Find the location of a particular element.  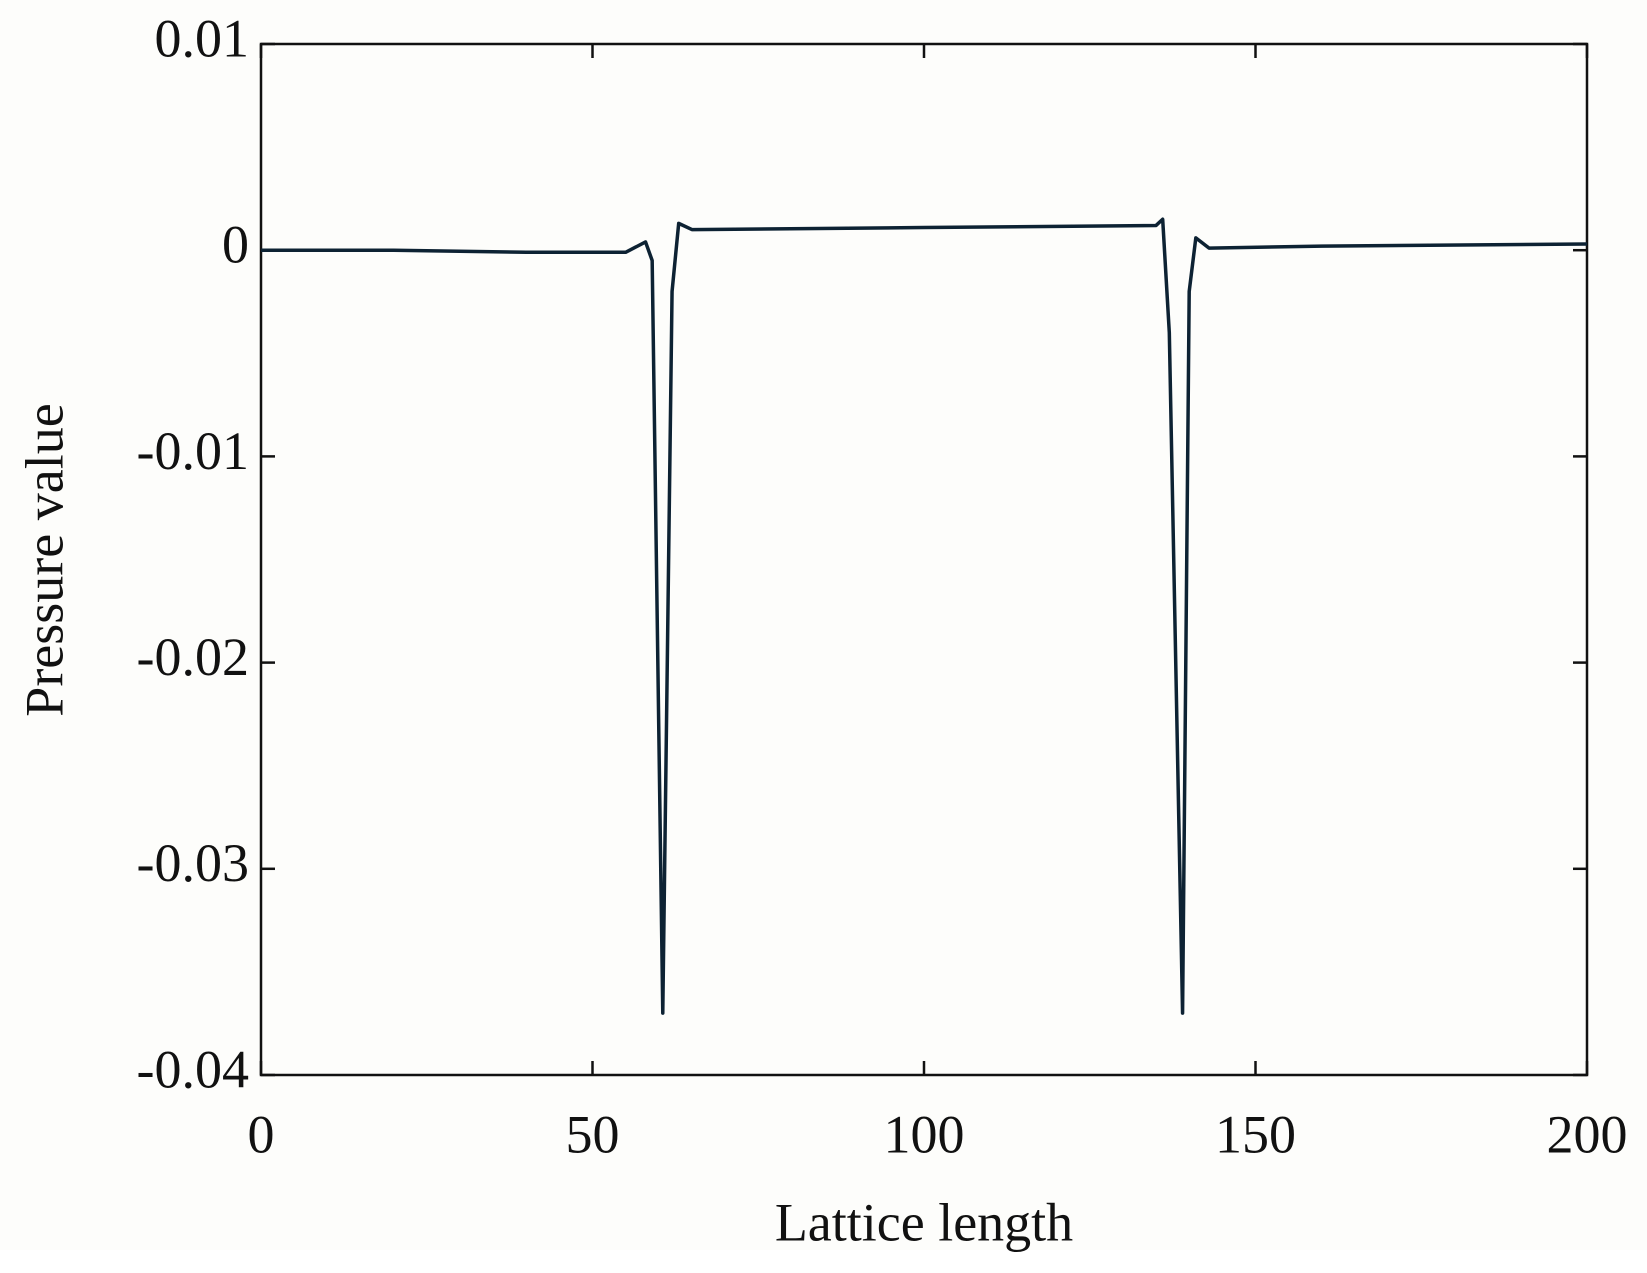

y-tick-label: 0.01 is located at coordinates (202, 38).